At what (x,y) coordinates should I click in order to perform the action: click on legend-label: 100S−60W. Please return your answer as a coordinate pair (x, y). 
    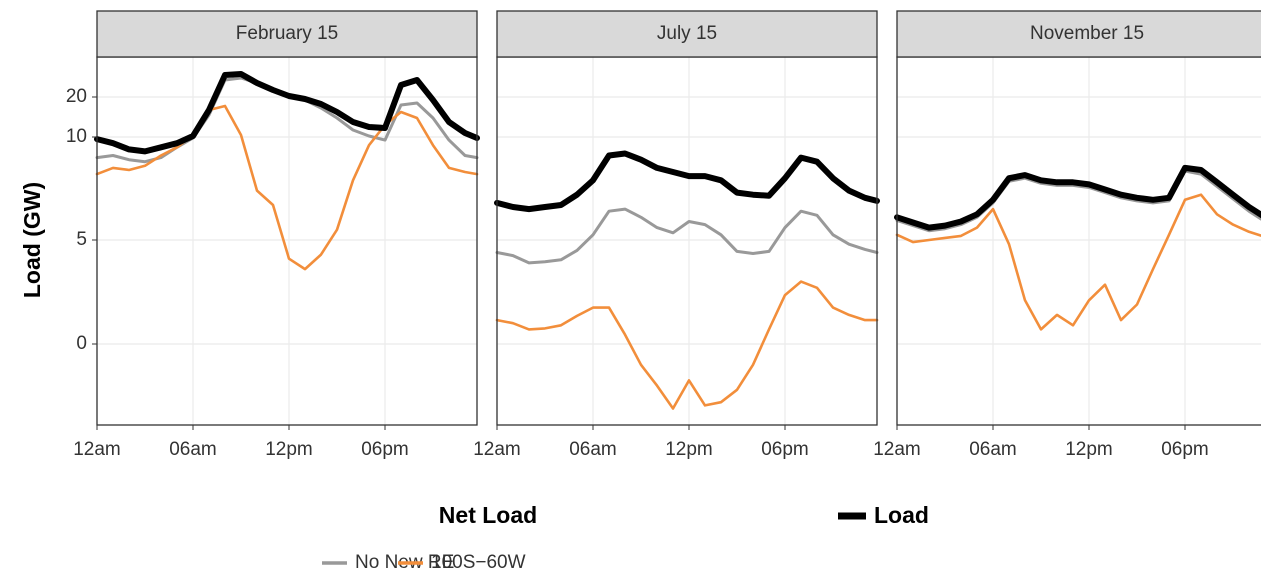
    Looking at the image, I should click on (478, 562).